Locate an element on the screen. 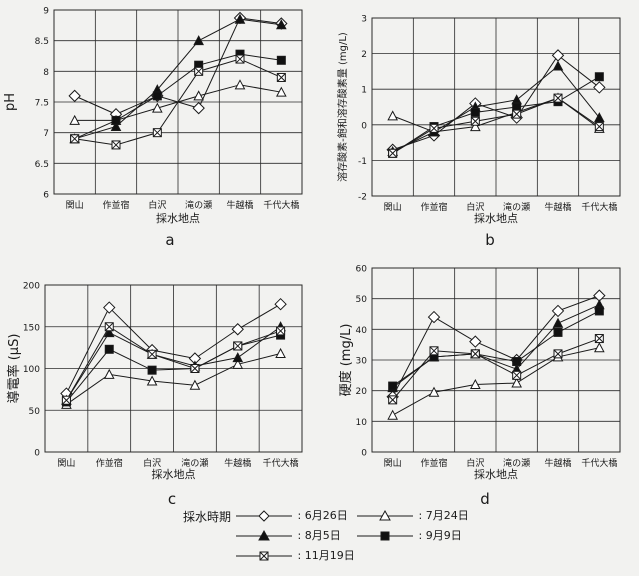 This screenshot has width=639, height=576. series-jul24 is located at coordinates (496, 381).